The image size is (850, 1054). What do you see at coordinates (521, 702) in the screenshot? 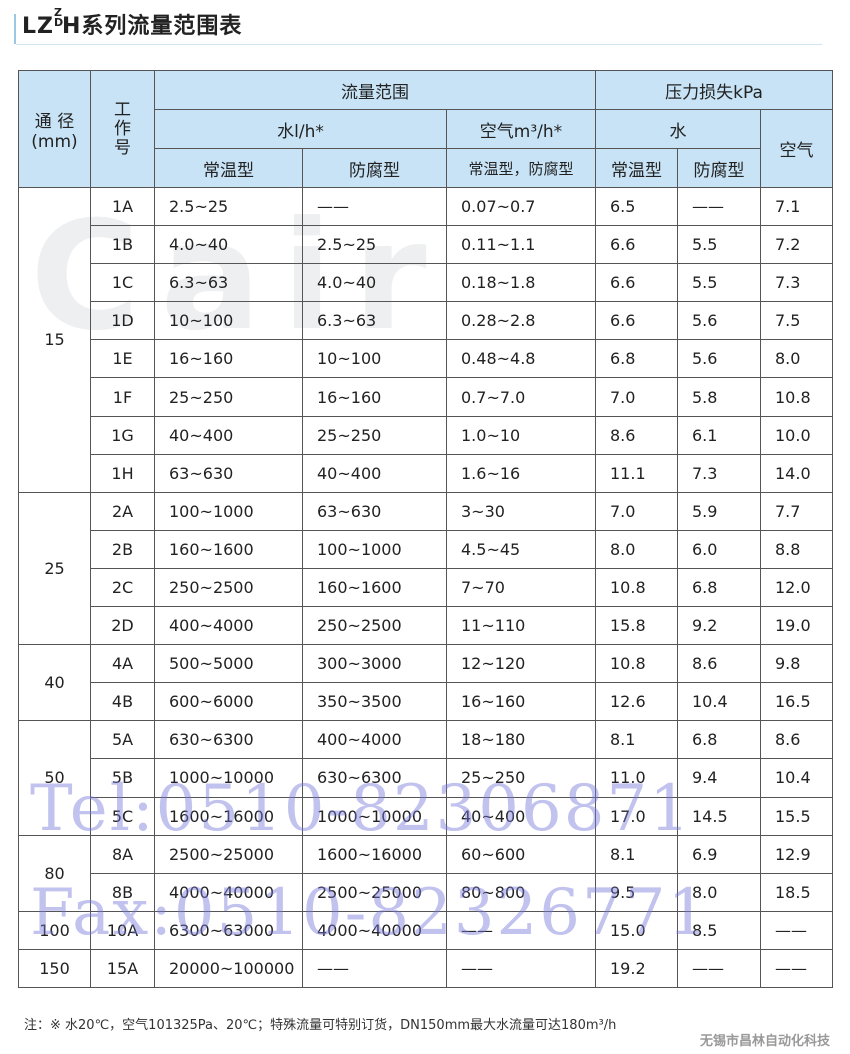
I see `cell-air-flow: 16~160` at bounding box center [521, 702].